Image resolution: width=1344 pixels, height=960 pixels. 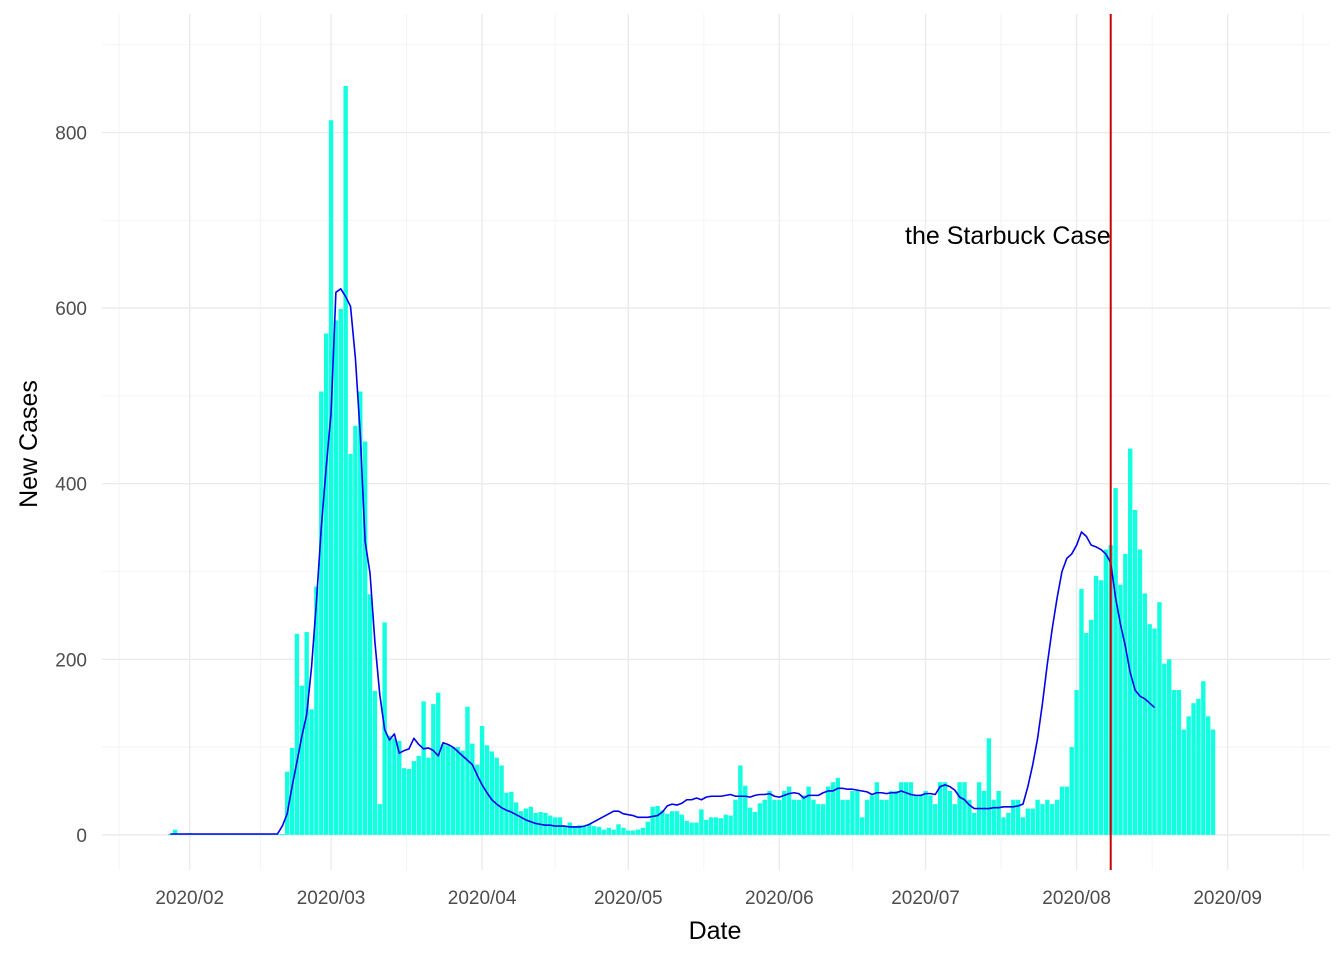 I want to click on x-tick-label: 2020/07, so click(x=925, y=898).